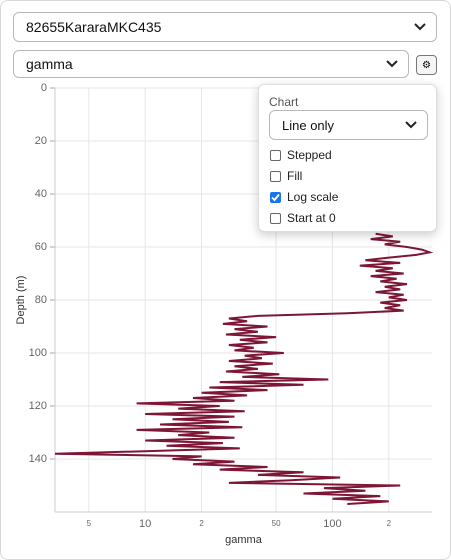 Image resolution: width=451 pixels, height=560 pixels. I want to click on y-tick-label: 40, so click(41, 194).